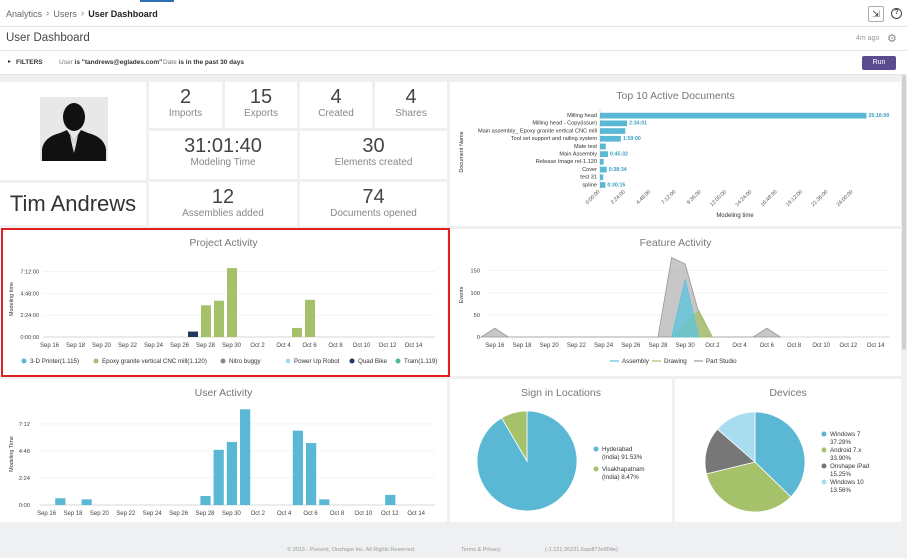  What do you see at coordinates (623, 473) in the screenshot?
I see `legend-label: Visakhapatnam (India) 8.47%` at bounding box center [623, 473].